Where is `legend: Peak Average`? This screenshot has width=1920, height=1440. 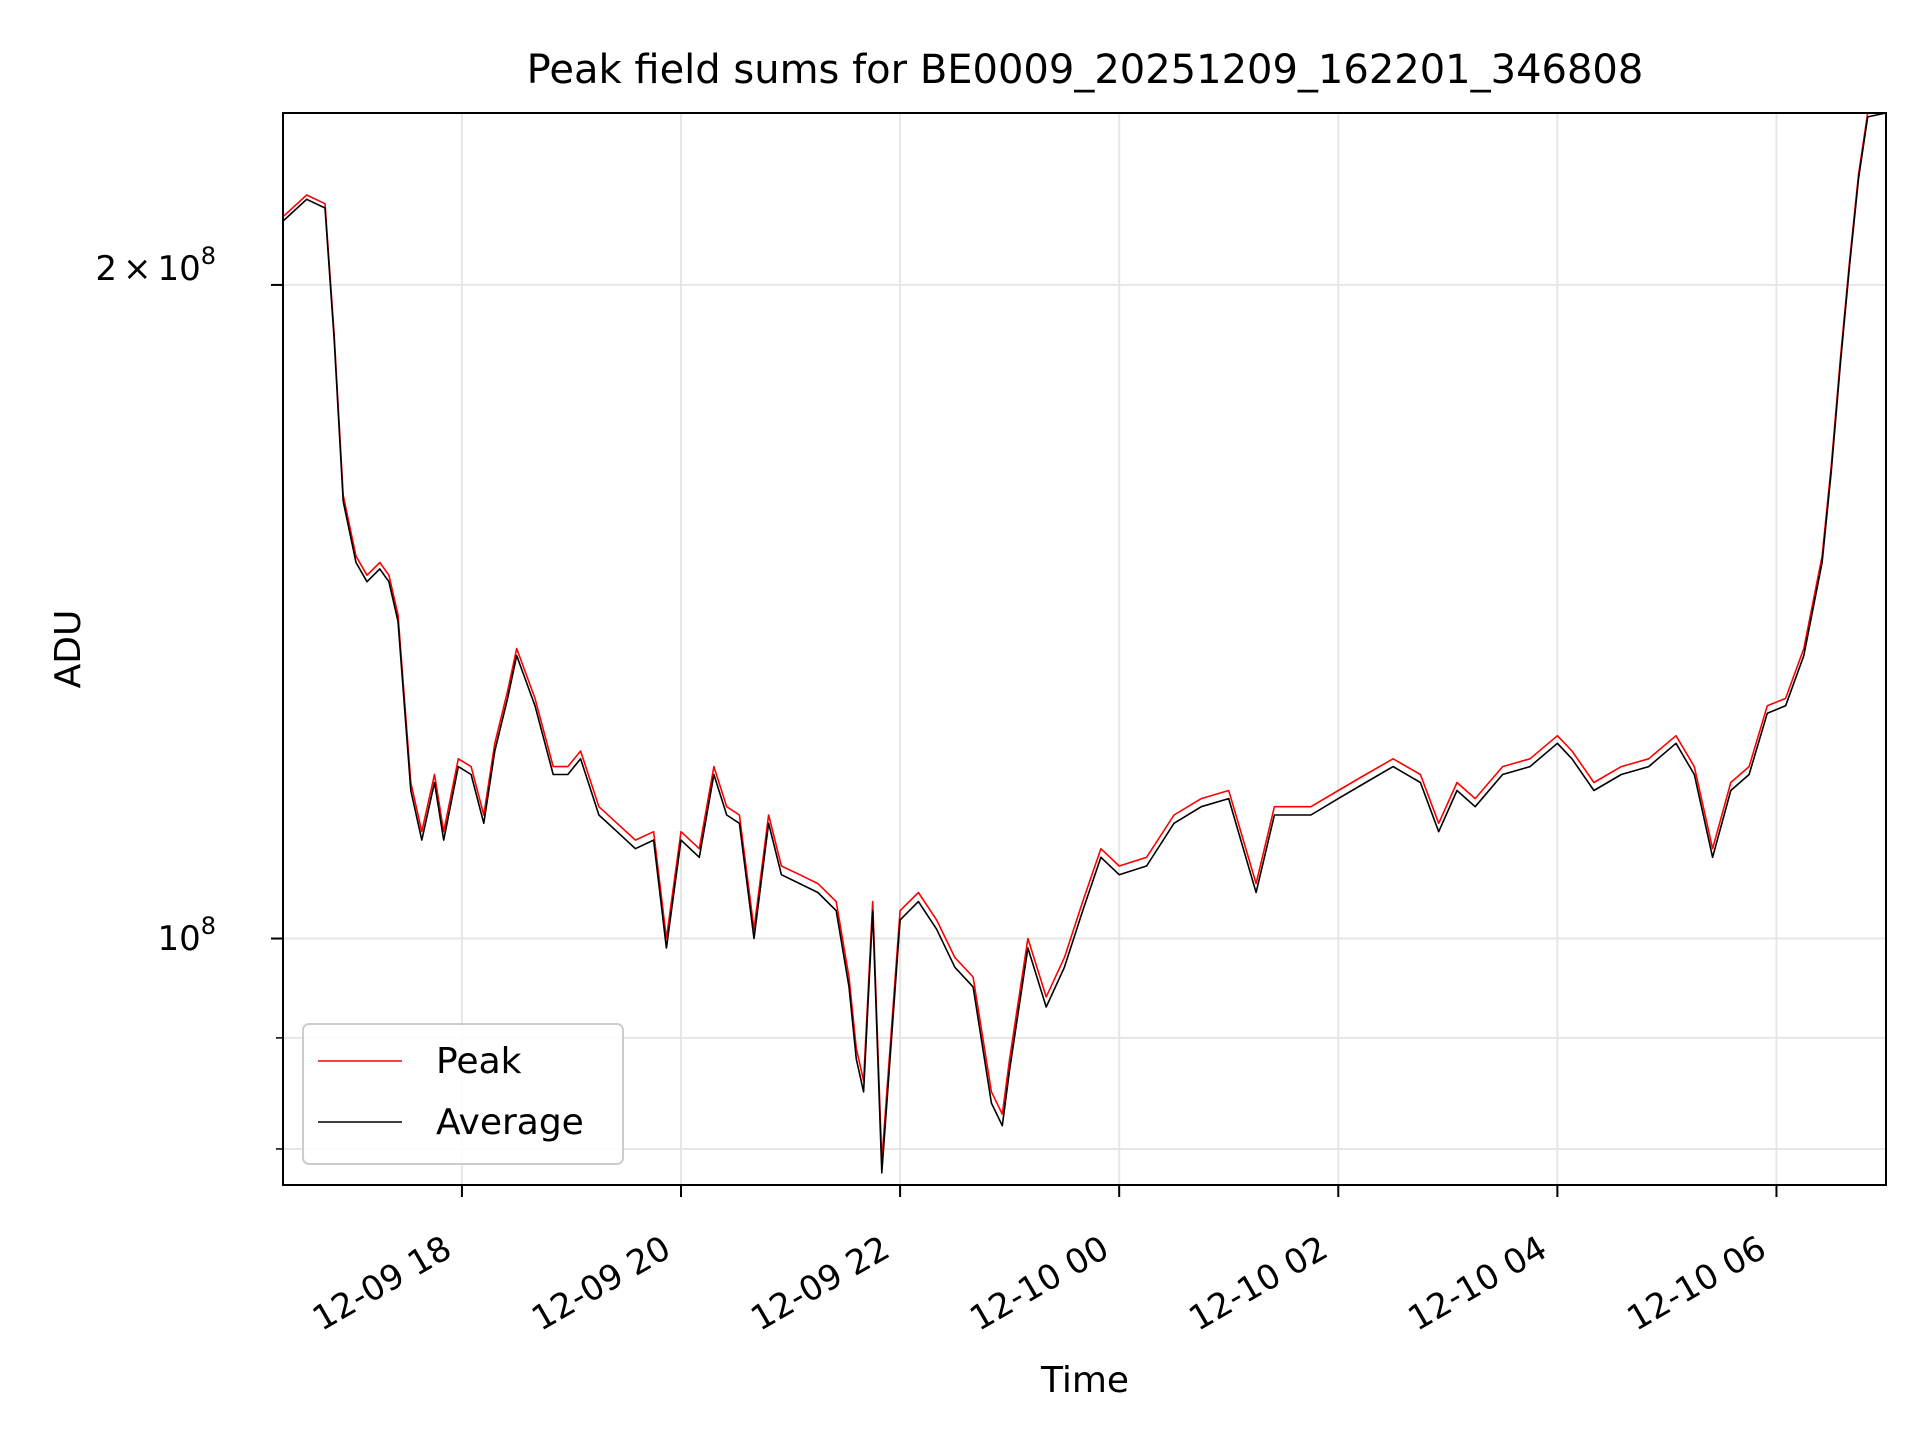 legend: Peak Average is located at coordinates (463, 1094).